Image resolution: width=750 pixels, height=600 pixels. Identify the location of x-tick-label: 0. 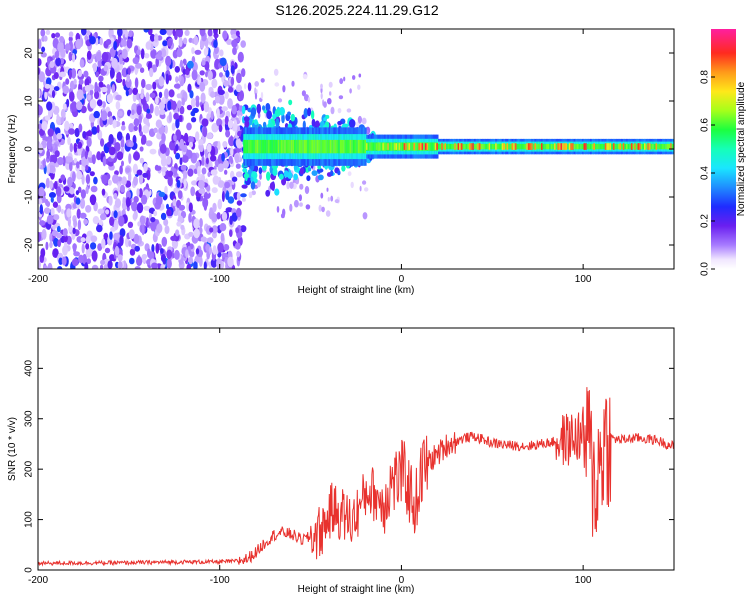
(402, 279).